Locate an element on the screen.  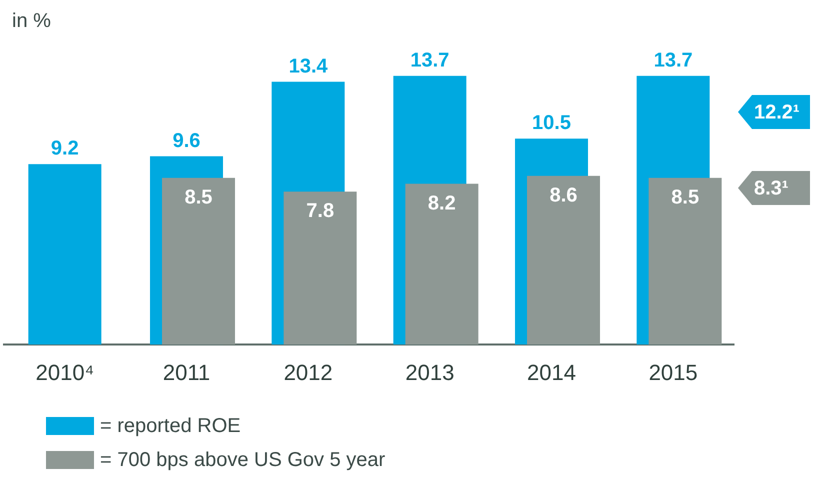
data-label: 13.4 is located at coordinates (308, 66).